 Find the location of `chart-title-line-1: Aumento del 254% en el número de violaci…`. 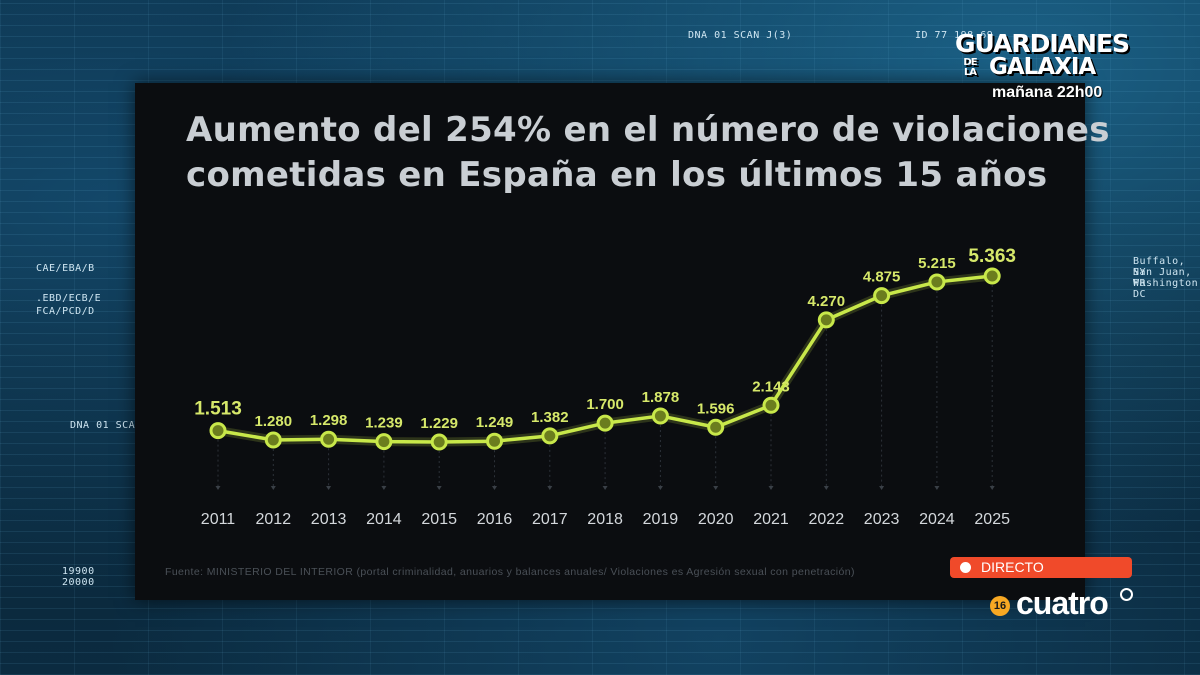

chart-title-line-1: Aumento del 254% en el número de violaci… is located at coordinates (648, 130).